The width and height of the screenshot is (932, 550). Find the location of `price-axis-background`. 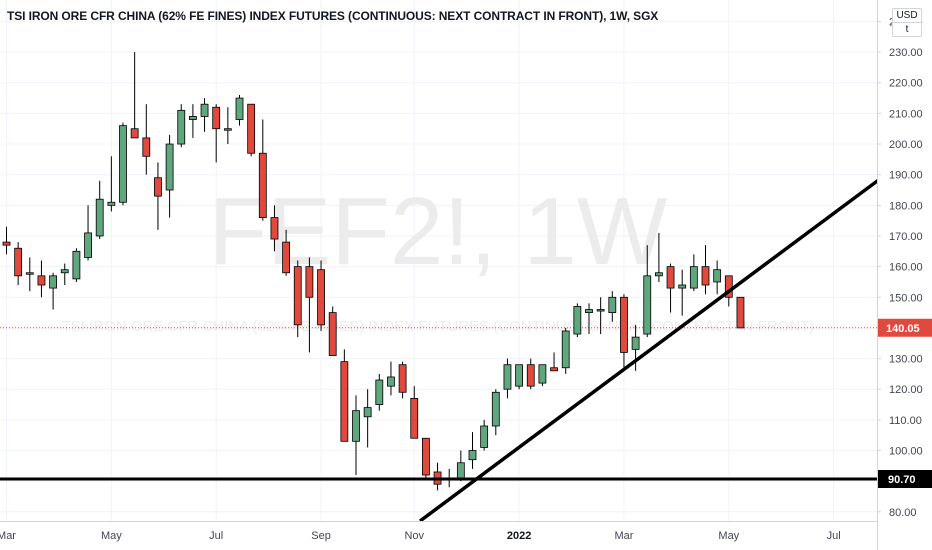

price-axis-background is located at coordinates (904, 275).